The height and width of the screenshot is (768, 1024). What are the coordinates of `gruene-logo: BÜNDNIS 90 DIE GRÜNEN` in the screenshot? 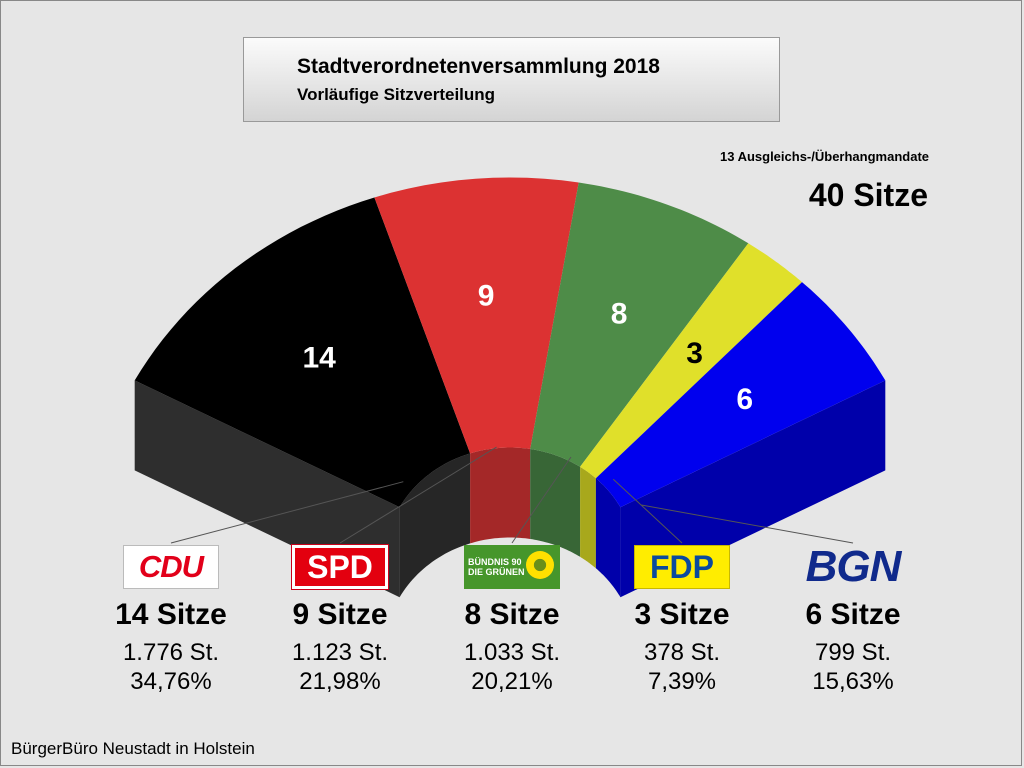 It's located at (512, 567).